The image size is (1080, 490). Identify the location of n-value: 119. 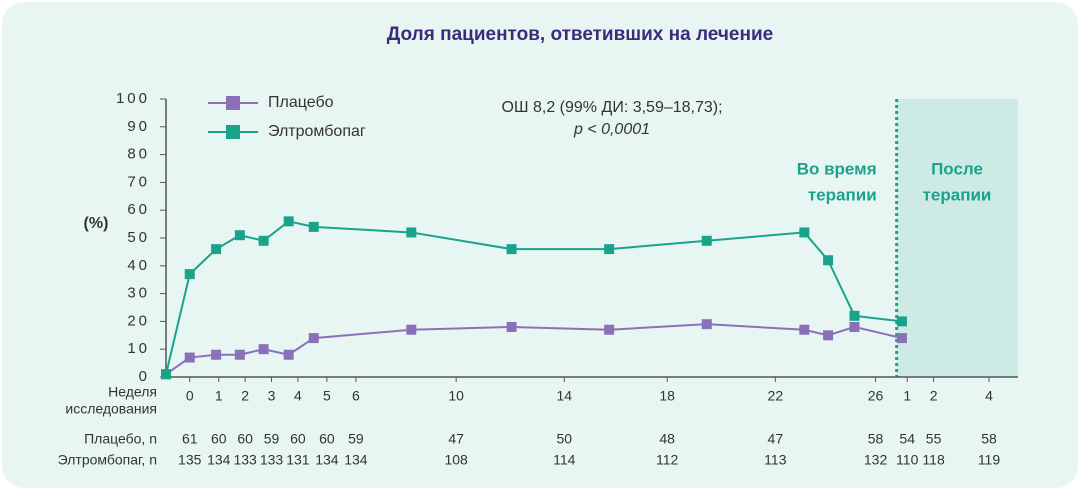
(989, 460).